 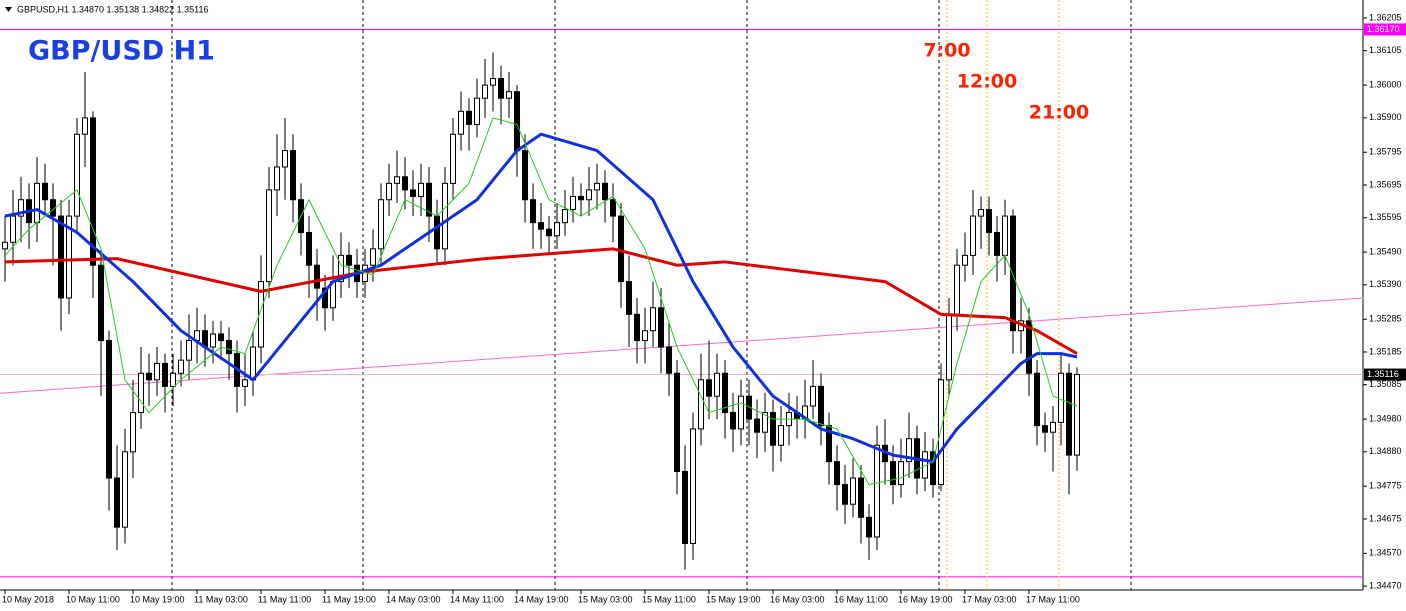 What do you see at coordinates (797, 599) in the screenshot?
I see `x-tick-label: 16 May 03:00` at bounding box center [797, 599].